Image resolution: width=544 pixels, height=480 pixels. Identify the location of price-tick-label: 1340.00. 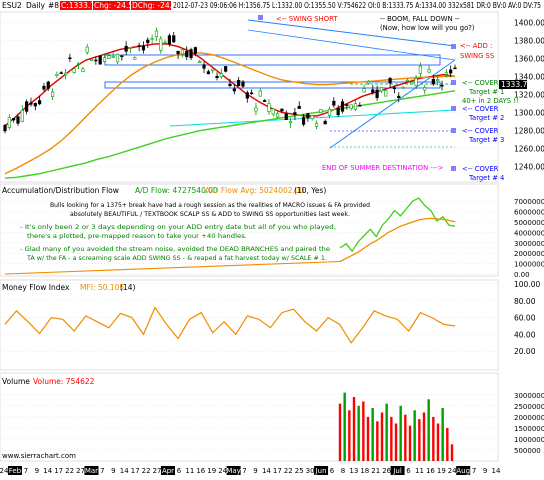
(529, 76).